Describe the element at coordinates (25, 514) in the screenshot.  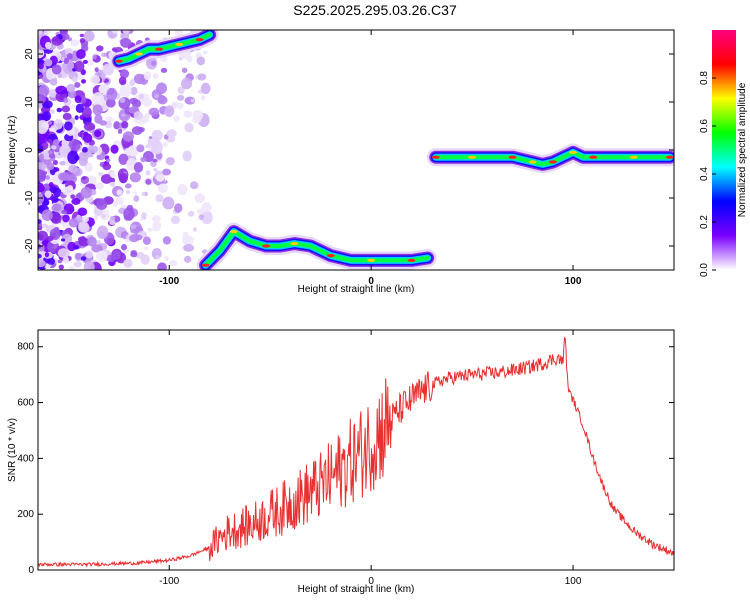
I see `y-tick-label: 200` at that location.